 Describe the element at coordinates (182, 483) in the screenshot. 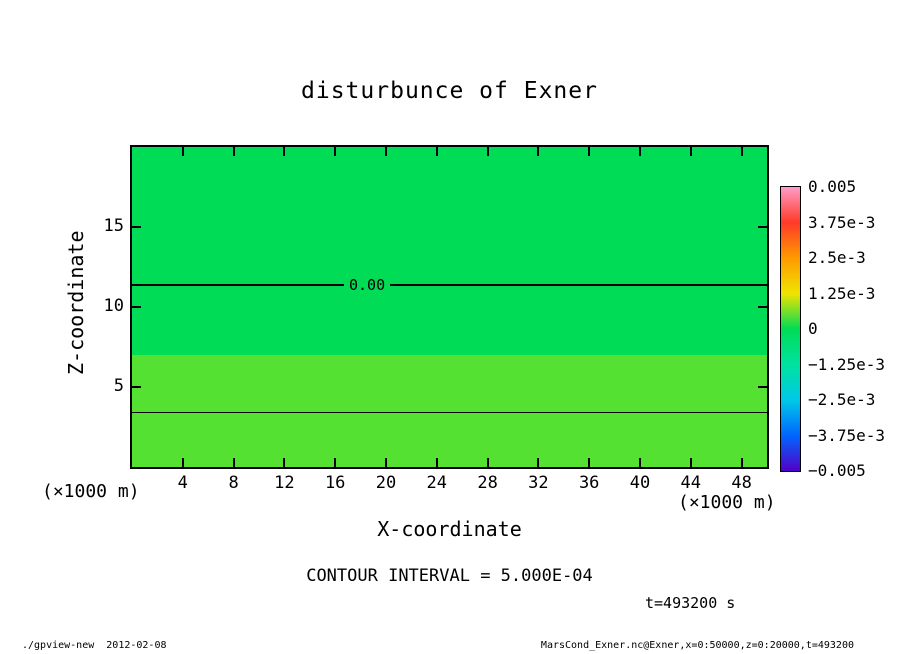

I see `x-tick-label: 4` at that location.